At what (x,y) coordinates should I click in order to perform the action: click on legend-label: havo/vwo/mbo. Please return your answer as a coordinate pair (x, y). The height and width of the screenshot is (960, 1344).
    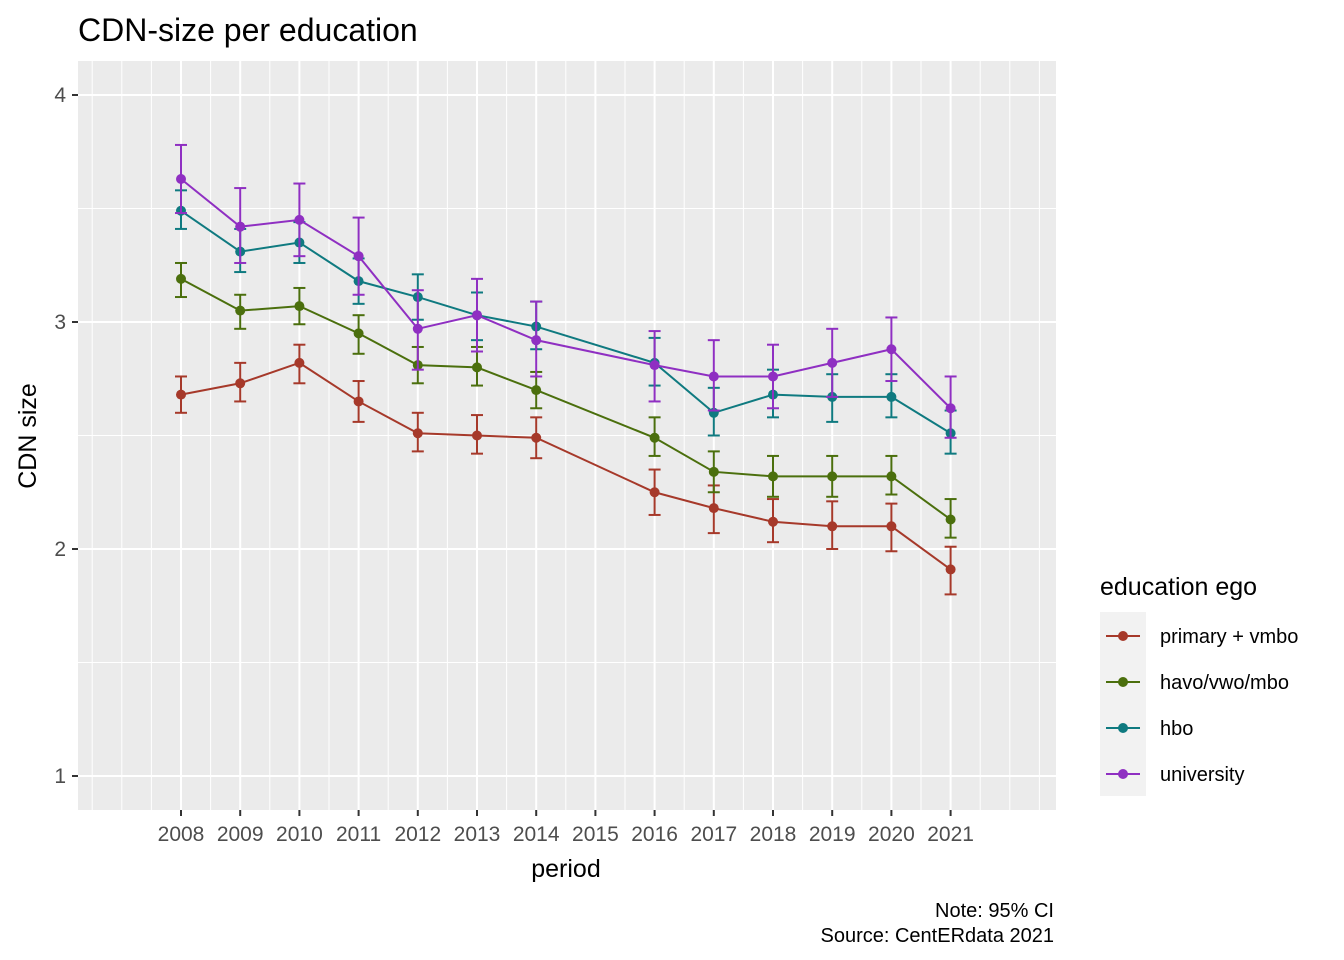
    Looking at the image, I should click on (1224, 683).